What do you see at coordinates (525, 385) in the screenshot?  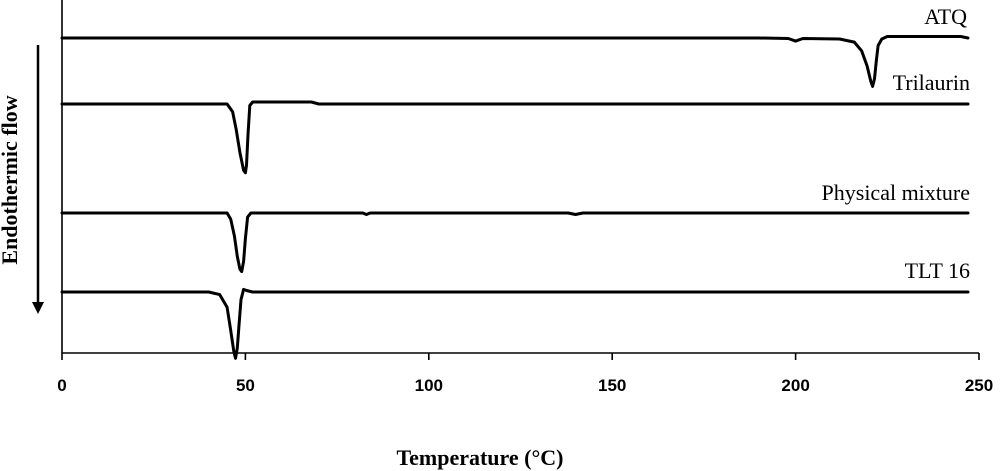 I see `x-axis-tick-labels: 0 50 100 150 200 250` at bounding box center [525, 385].